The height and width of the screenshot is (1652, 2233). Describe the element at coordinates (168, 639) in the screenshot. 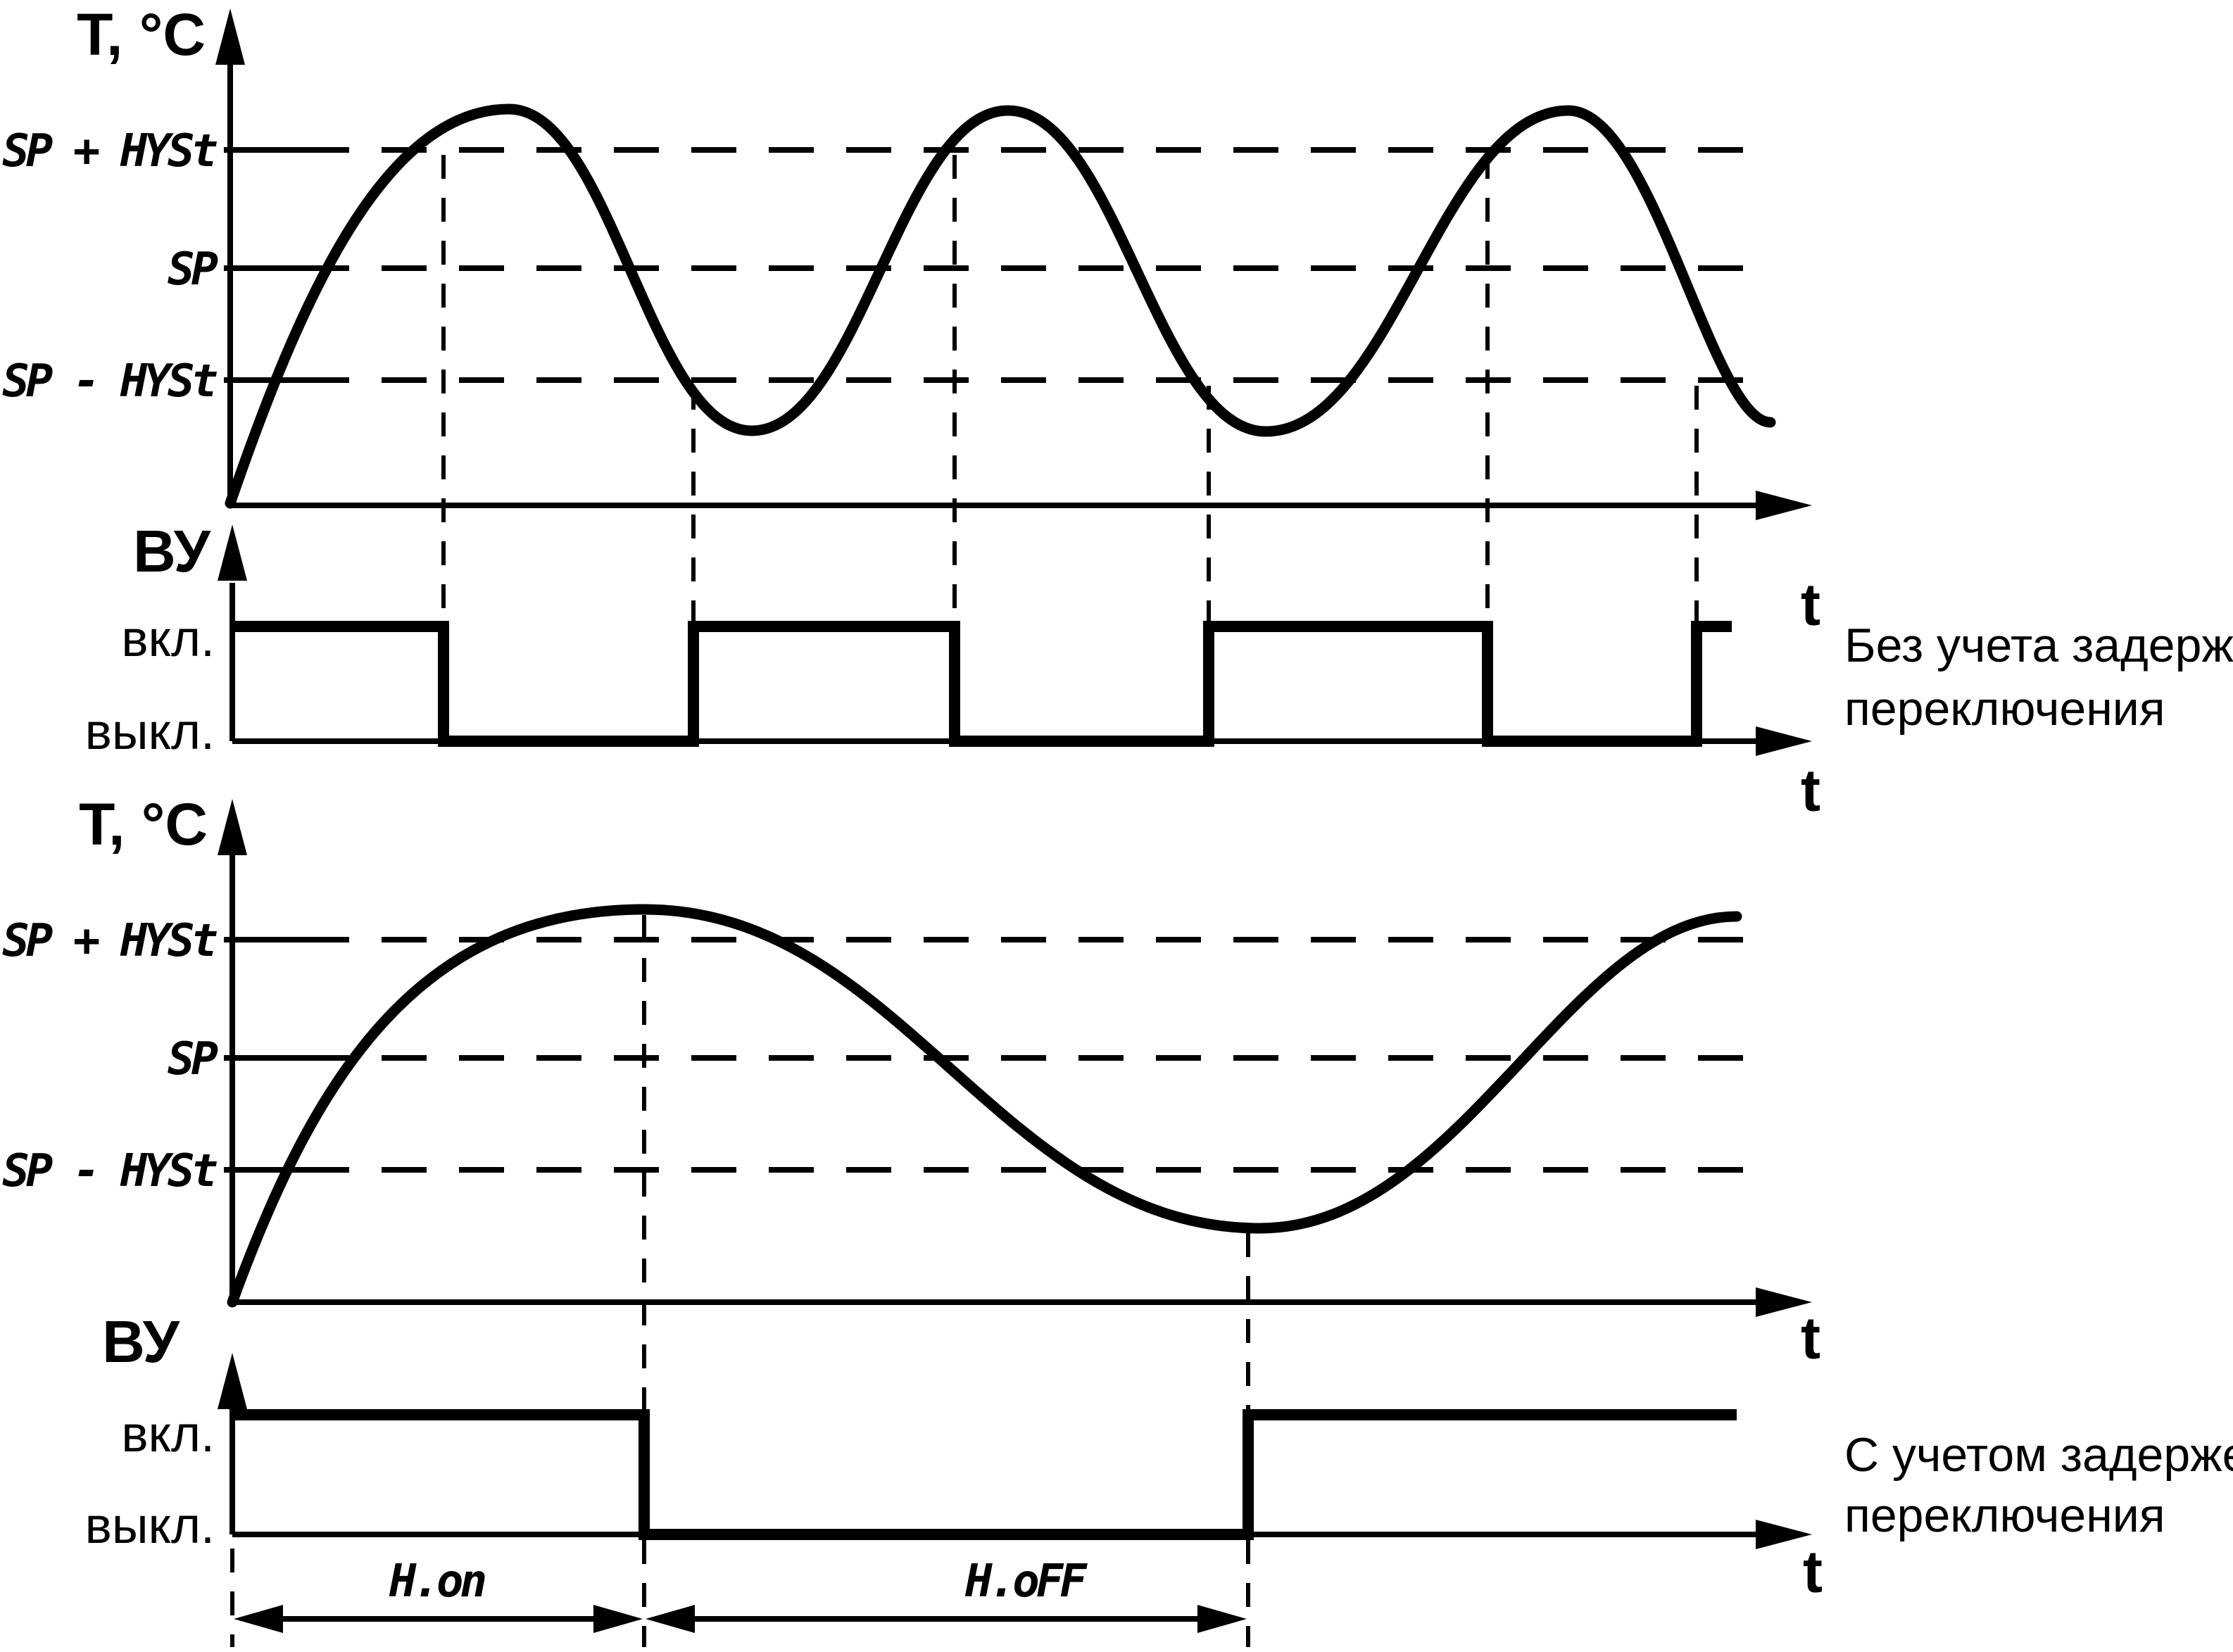

I see `chart1-output-on-label: вкл.` at that location.